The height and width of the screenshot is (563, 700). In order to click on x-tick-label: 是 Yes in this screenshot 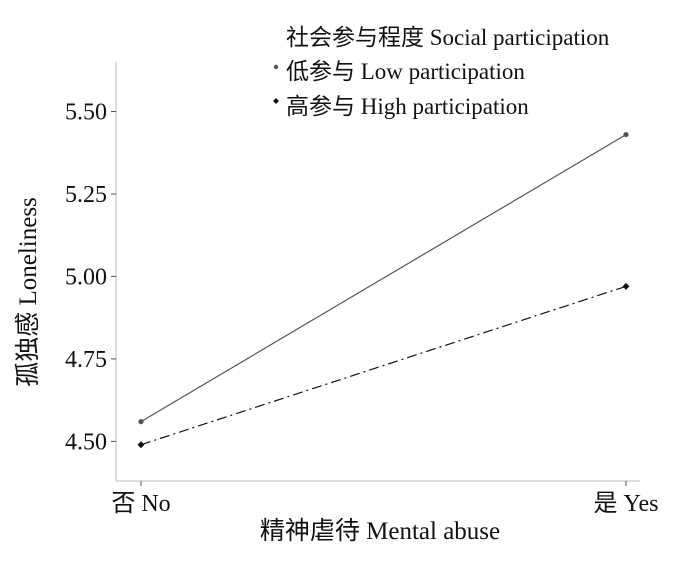, I will do `click(626, 504)`.